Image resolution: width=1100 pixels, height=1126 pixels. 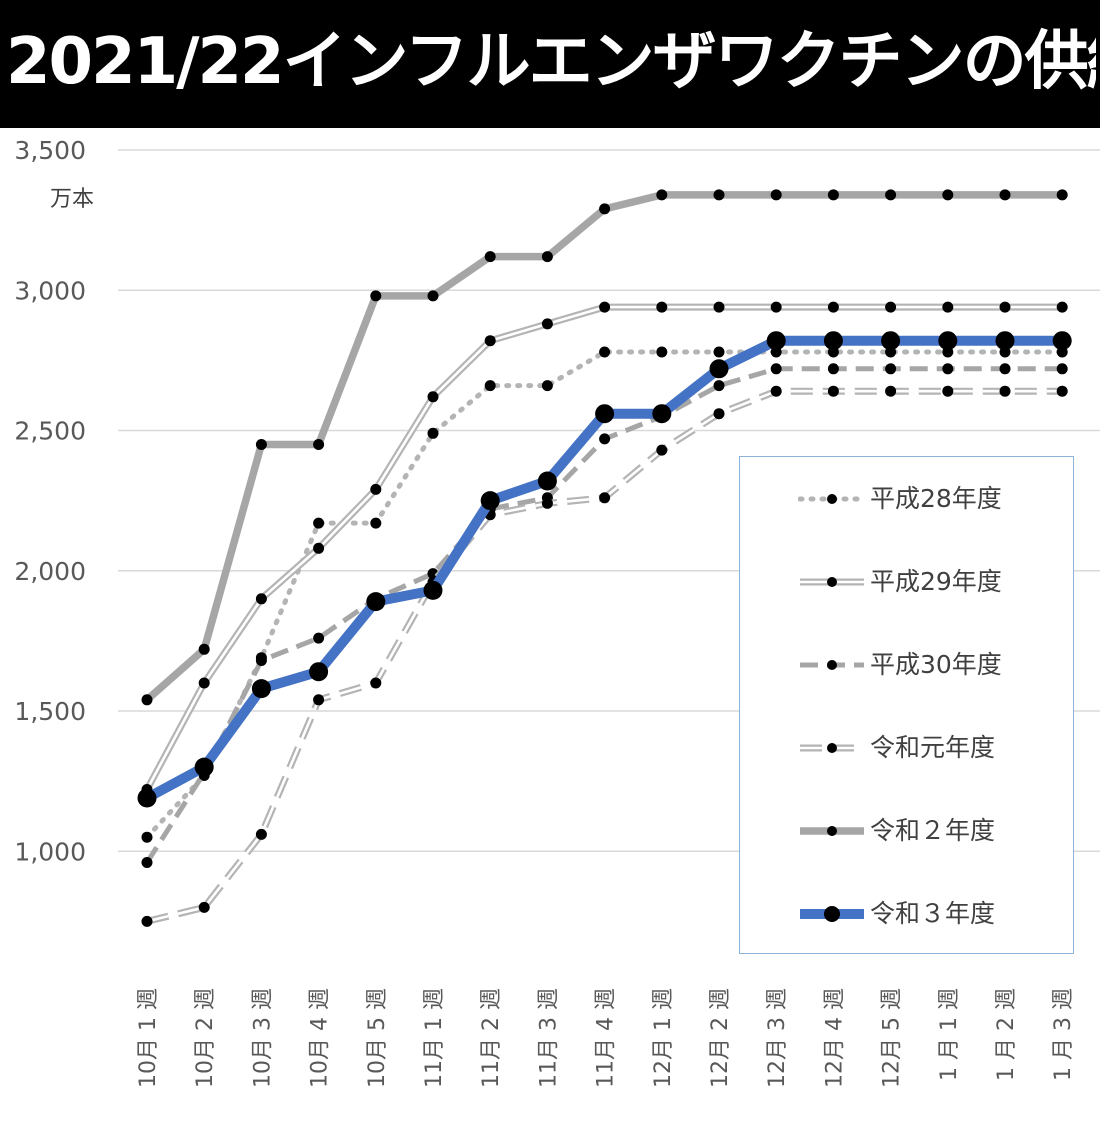 What do you see at coordinates (72, 199) in the screenshot?
I see `y-unit-label: 万本` at bounding box center [72, 199].